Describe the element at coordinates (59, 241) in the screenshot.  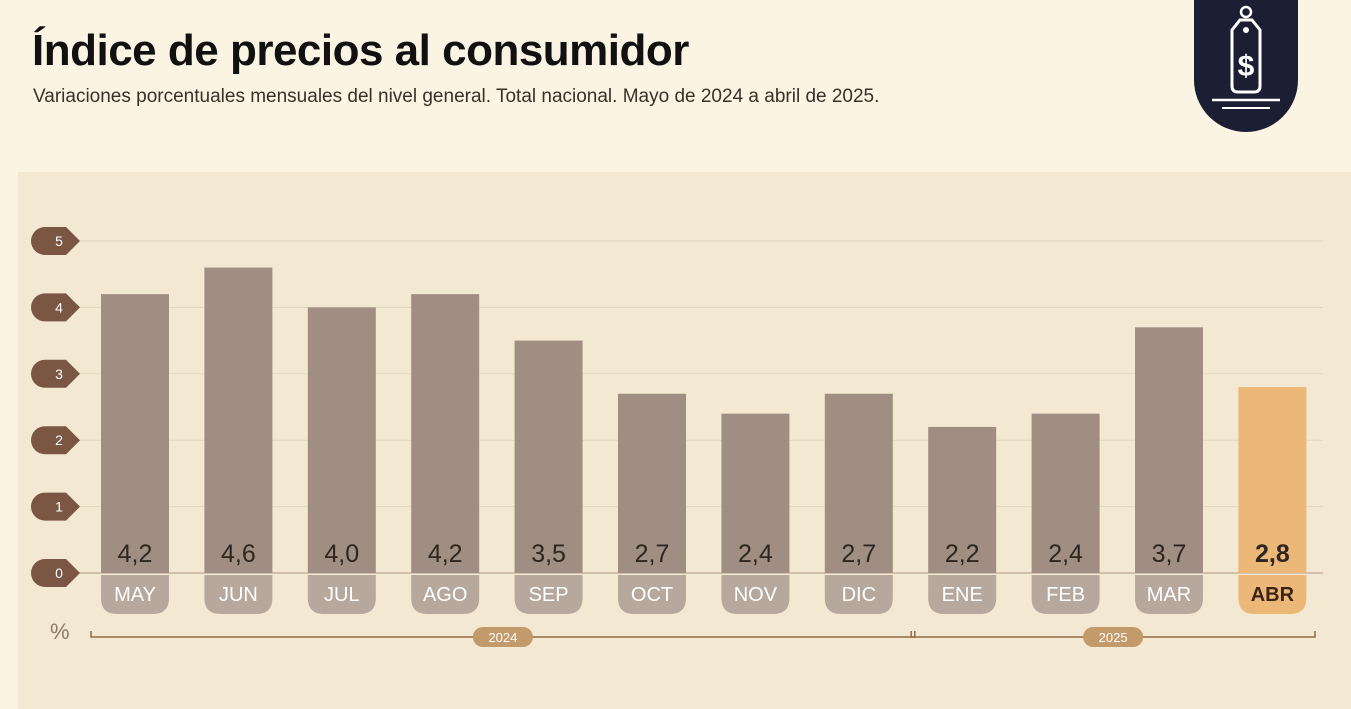
I see `y-tick-label: 5` at that location.